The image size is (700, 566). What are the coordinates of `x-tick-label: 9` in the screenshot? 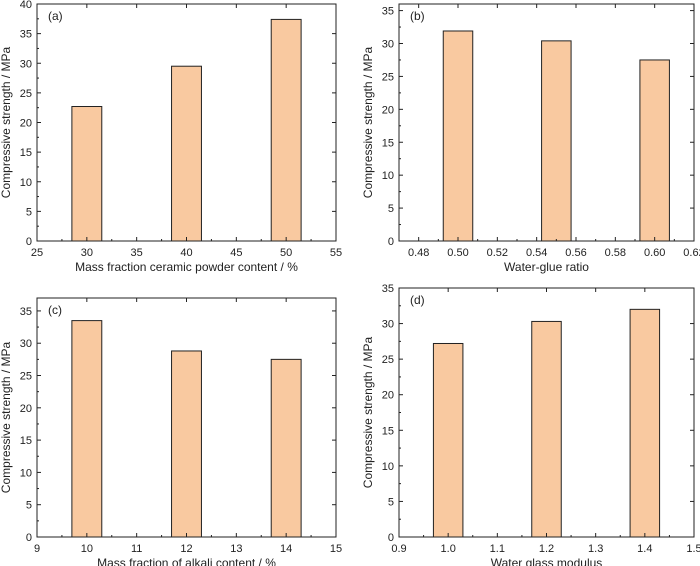 It's located at (37, 549).